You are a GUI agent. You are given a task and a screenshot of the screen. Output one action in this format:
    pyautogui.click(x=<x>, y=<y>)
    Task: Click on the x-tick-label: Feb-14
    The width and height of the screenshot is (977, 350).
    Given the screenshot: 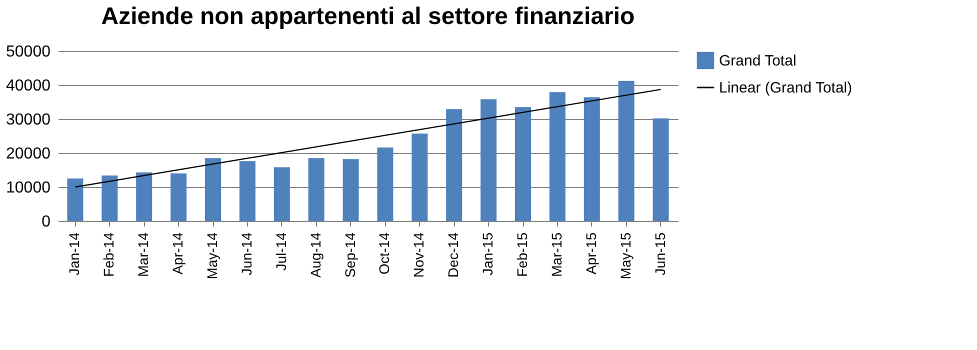 What is the action you would take?
    pyautogui.click(x=108, y=254)
    